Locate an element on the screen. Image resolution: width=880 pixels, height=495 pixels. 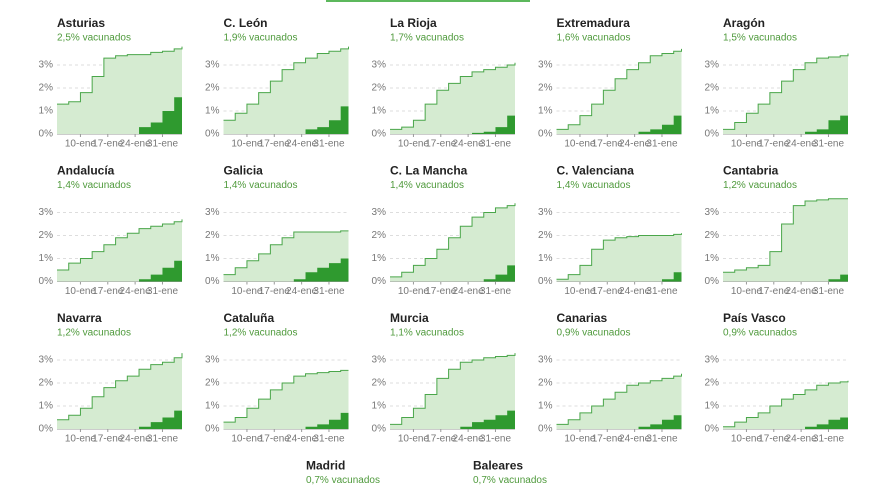
panel-subtitle: 1,5% vacunados is located at coordinates (760, 38).